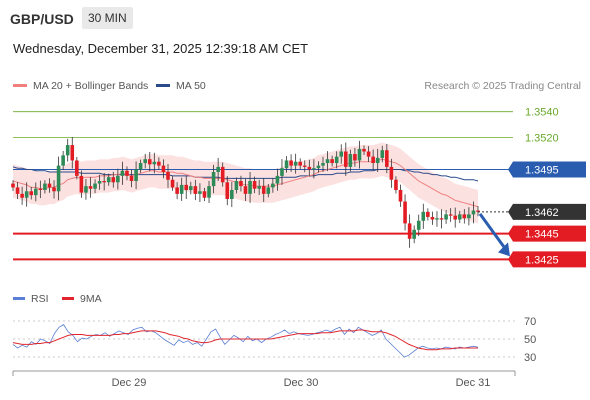 The height and width of the screenshot is (400, 590). Describe the element at coordinates (473, 383) in the screenshot. I see `x-tick-label: Dec 31` at that location.